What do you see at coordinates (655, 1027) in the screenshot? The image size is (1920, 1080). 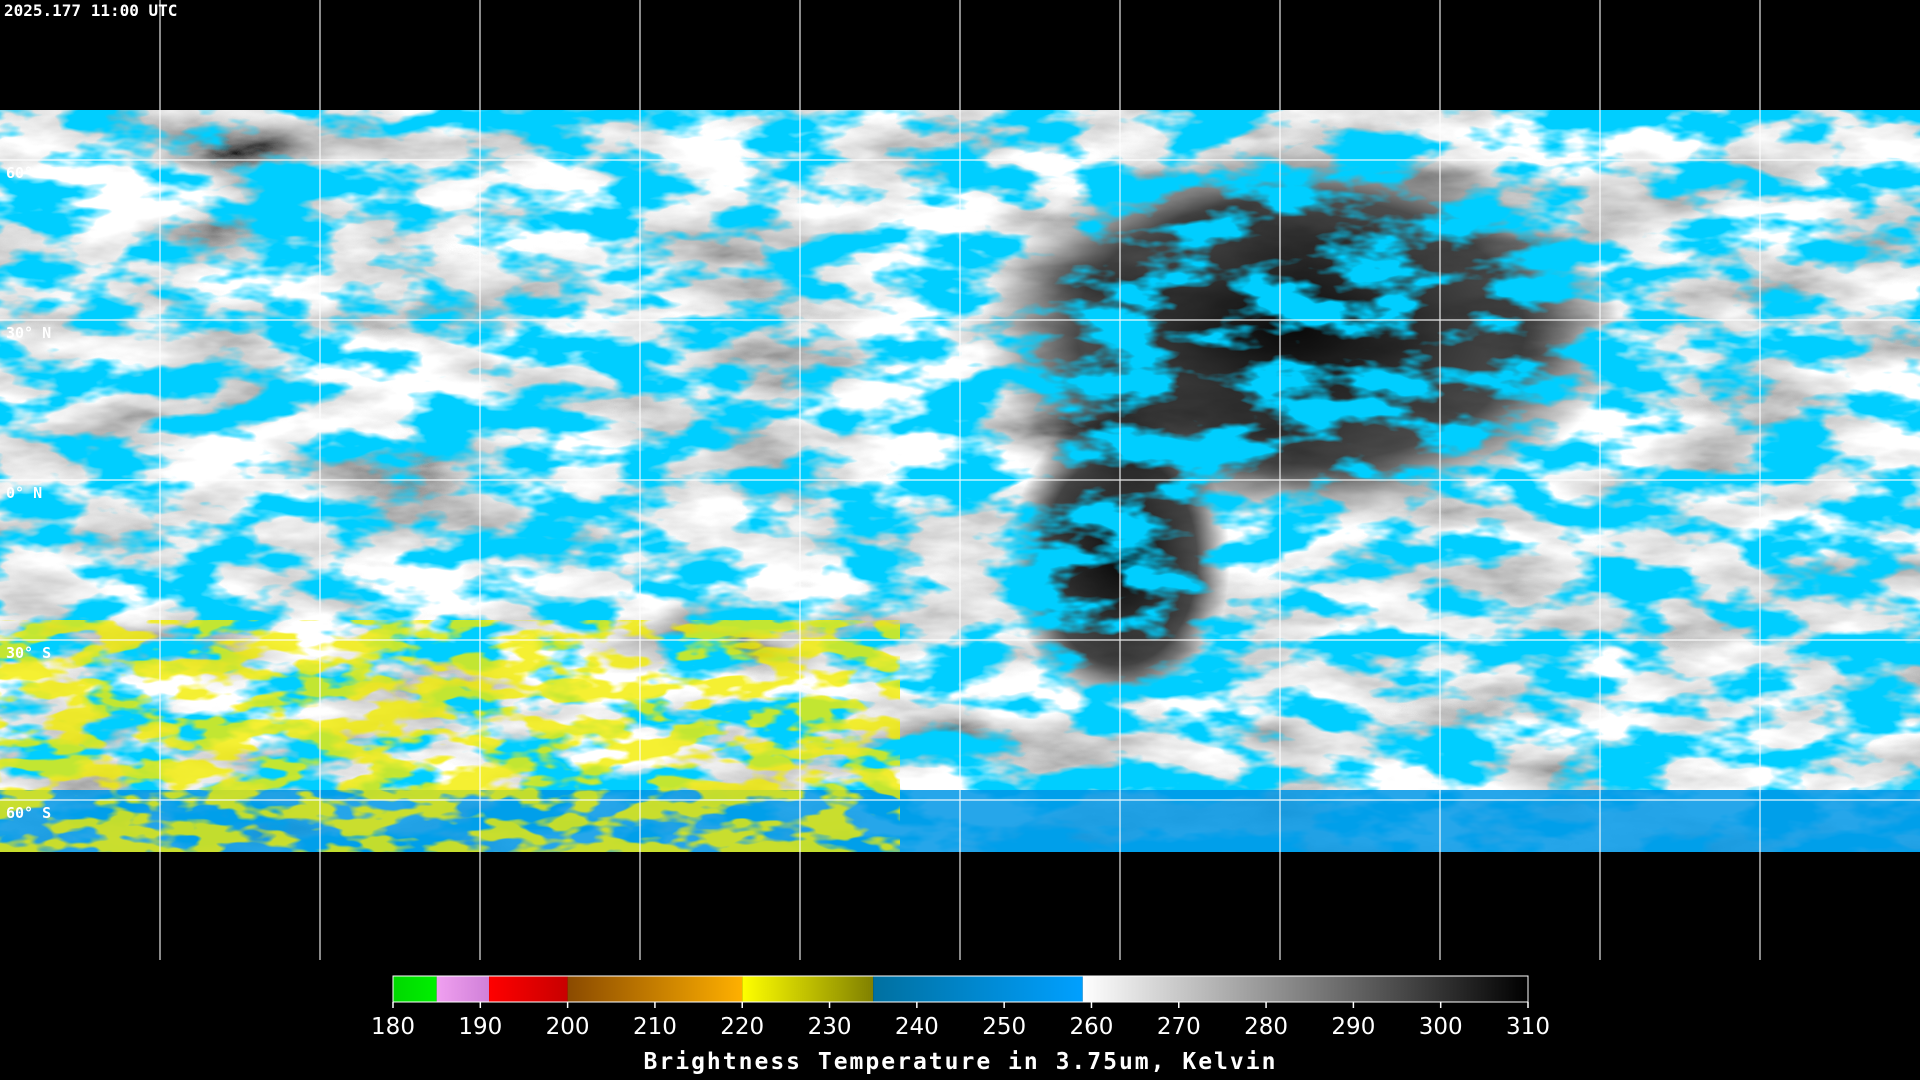 I see `colorbar-tick-label: 210` at bounding box center [655, 1027].